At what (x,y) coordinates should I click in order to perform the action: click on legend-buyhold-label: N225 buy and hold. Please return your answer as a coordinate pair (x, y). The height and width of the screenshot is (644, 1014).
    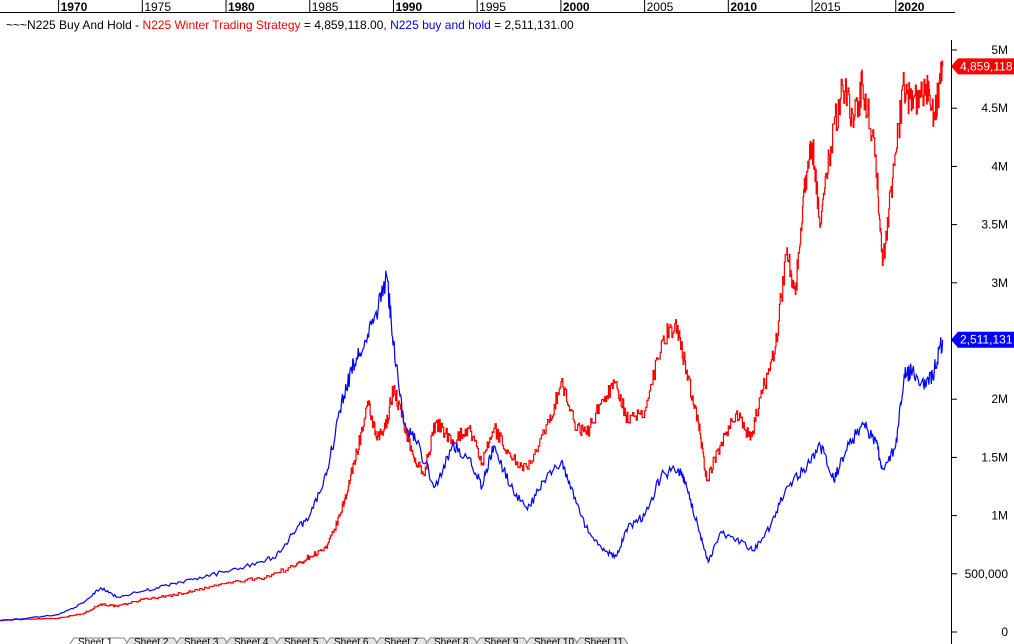
    Looking at the image, I should click on (440, 25).